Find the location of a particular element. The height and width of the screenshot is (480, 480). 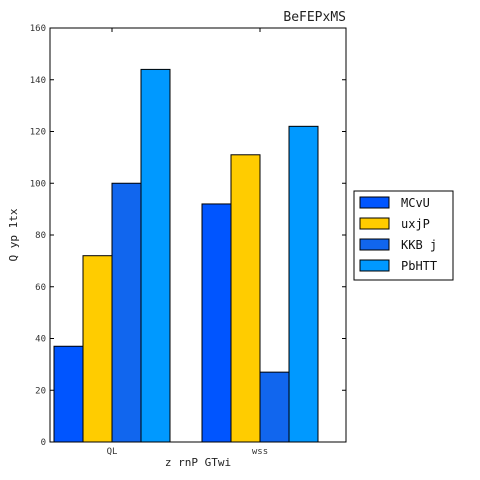

y-tick-label: 0 is located at coordinates (43, 443).